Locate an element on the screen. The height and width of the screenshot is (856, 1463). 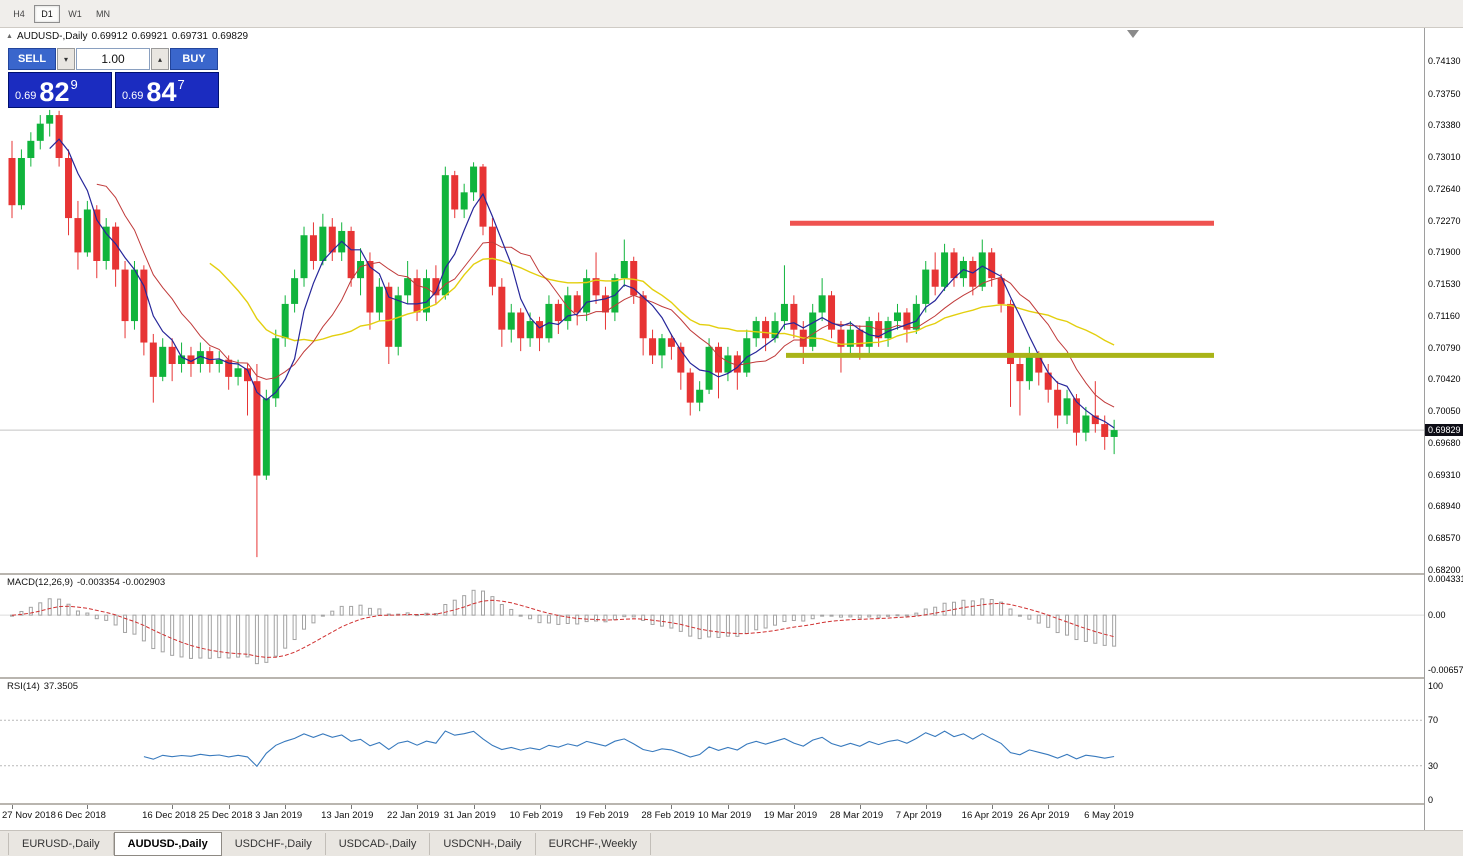
date-axis-label: 16 Apr 2019 is located at coordinates (987, 815).